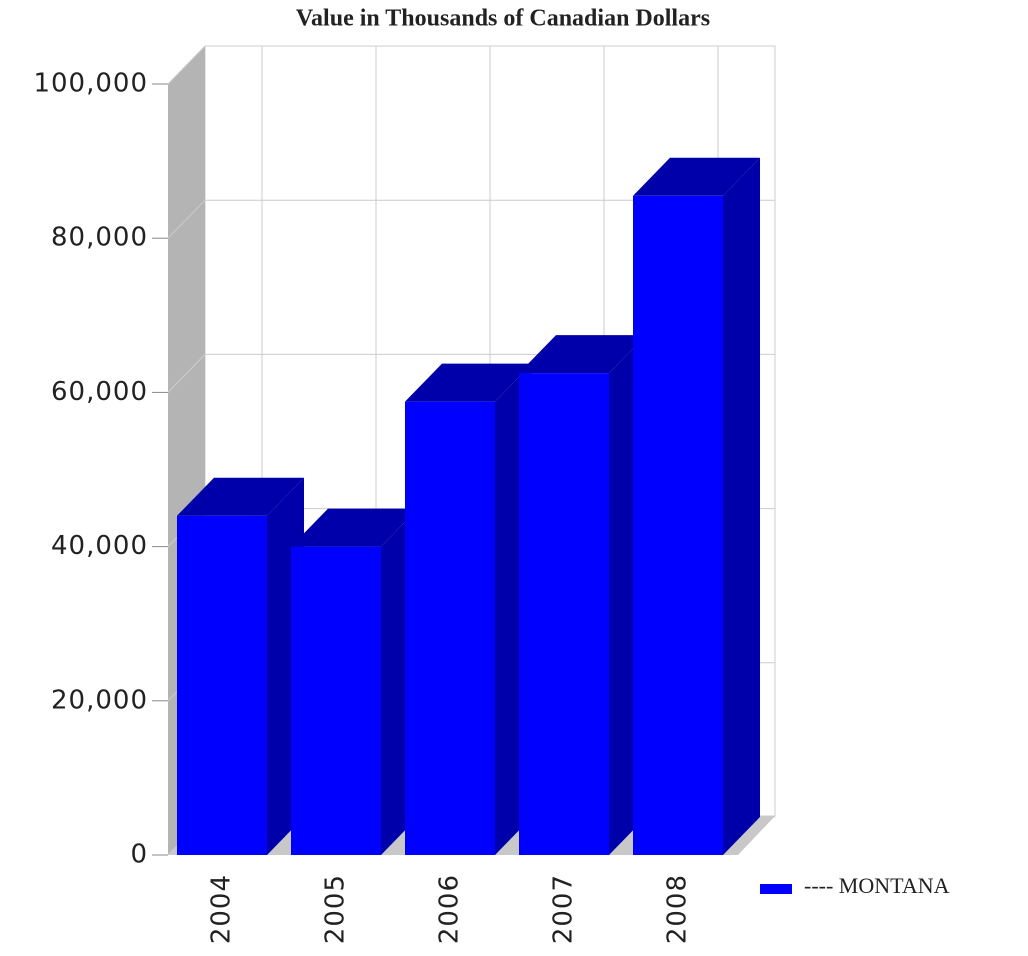 The height and width of the screenshot is (956, 1028). I want to click on x-tick-label: 2005, so click(336, 909).